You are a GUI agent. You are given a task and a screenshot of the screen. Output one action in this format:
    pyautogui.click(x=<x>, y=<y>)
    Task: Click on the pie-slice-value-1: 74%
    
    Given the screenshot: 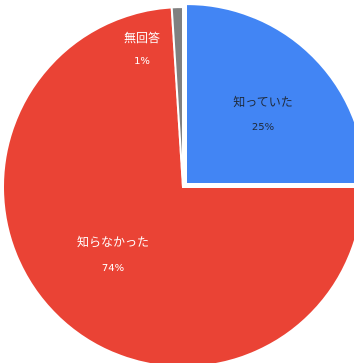 What is the action you would take?
    pyautogui.click(x=113, y=268)
    